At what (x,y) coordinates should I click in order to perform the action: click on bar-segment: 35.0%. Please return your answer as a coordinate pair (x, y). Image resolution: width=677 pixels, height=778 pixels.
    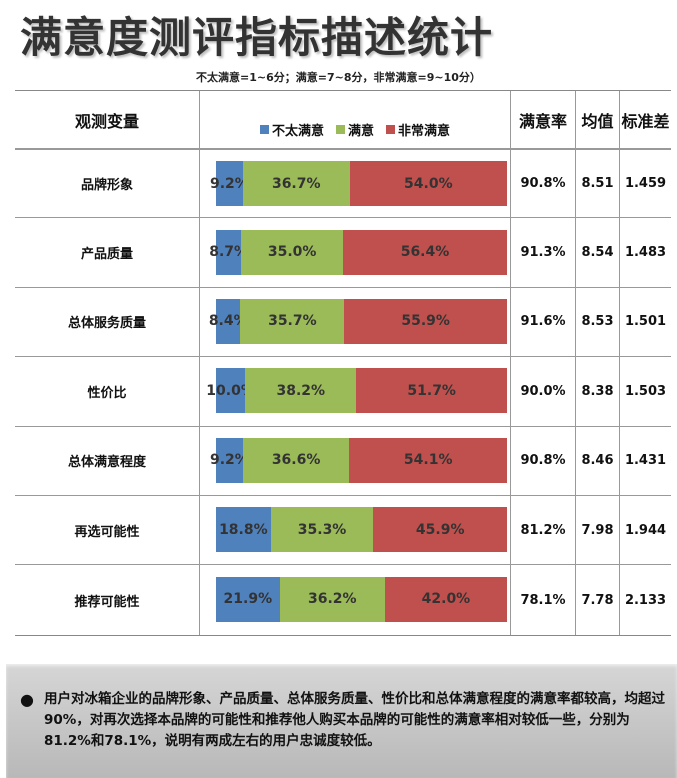
    Looking at the image, I should click on (292, 252).